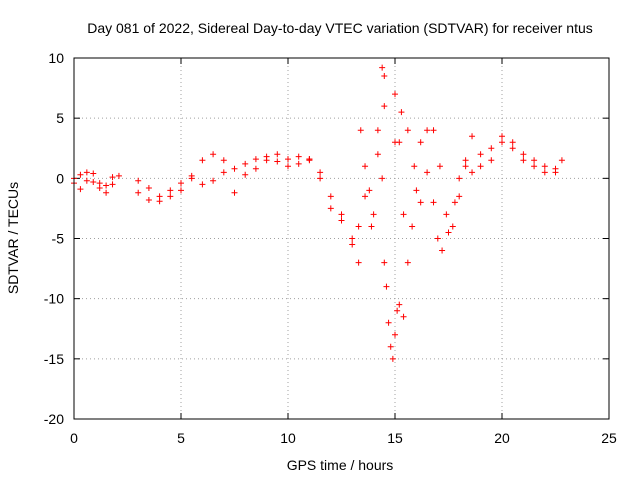  Describe the element at coordinates (54, 419) in the screenshot. I see `y-tick-label: -20` at that location.